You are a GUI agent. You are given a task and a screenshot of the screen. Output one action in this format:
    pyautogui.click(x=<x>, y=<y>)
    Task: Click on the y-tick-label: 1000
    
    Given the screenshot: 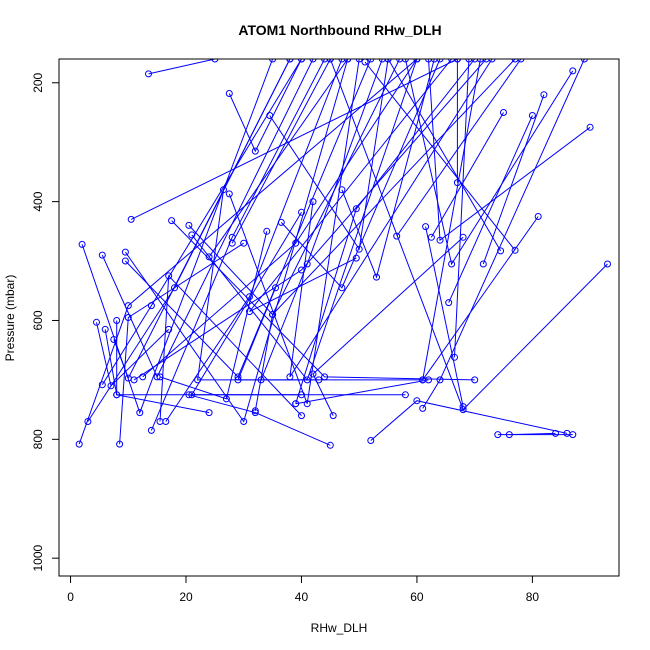 What is the action you would take?
    pyautogui.click(x=38, y=558)
    